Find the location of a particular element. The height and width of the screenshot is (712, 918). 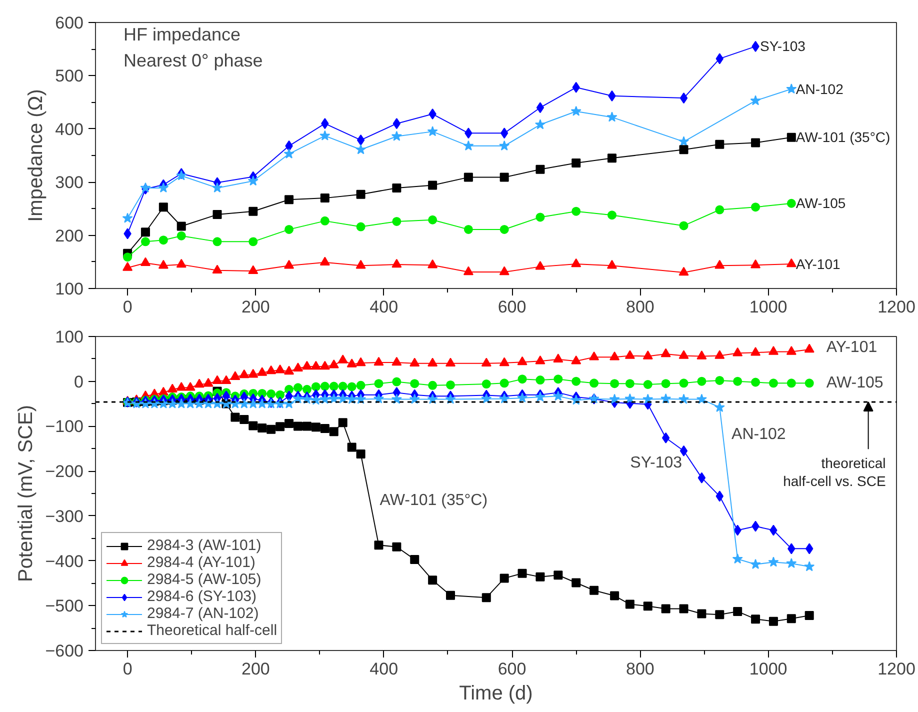

series-label: SY-103 is located at coordinates (783, 46).